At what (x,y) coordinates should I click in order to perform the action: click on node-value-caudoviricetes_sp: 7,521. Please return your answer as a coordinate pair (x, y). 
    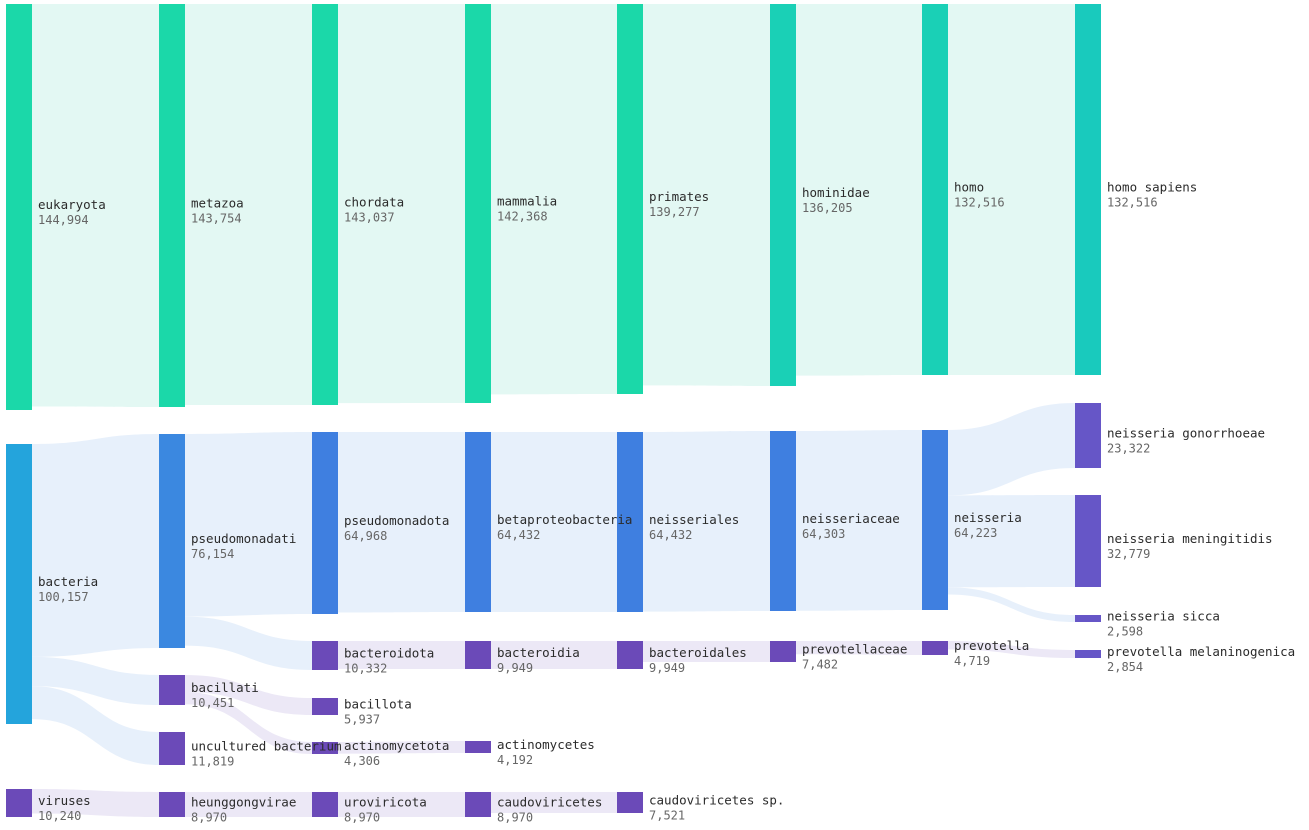
    Looking at the image, I should click on (667, 816).